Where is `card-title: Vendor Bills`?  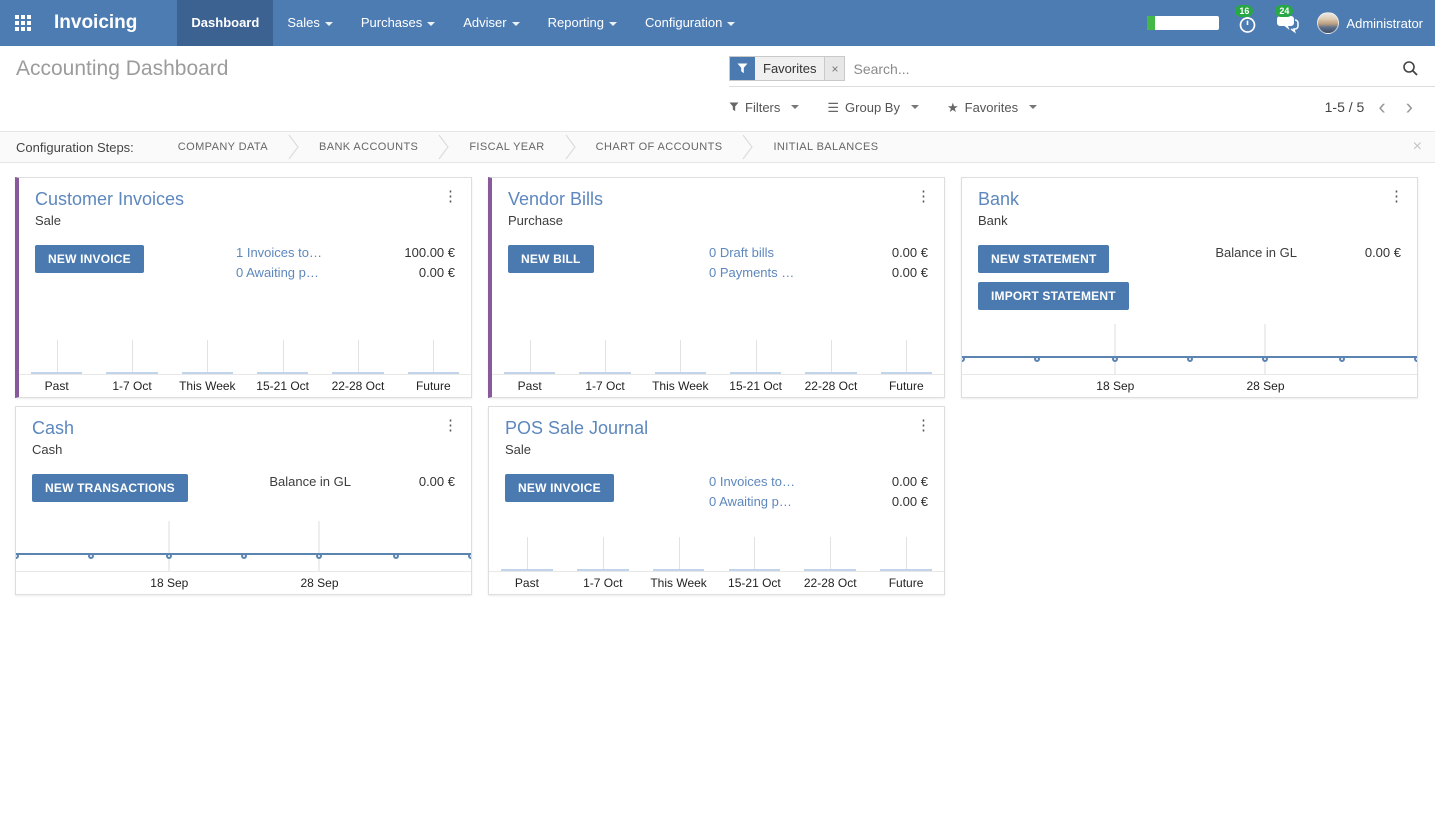 card-title: Vendor Bills is located at coordinates (556, 199).